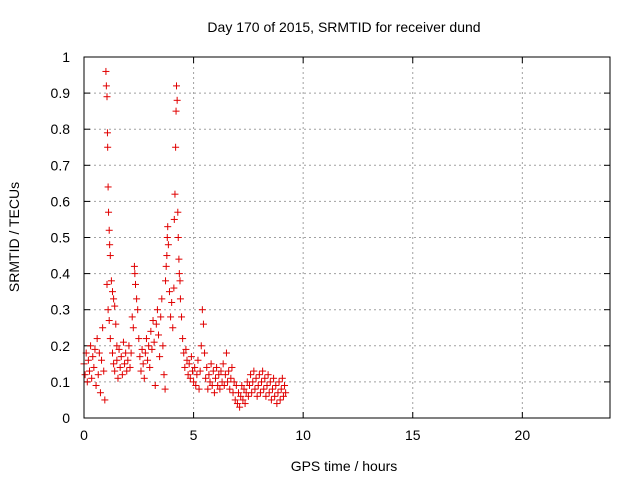 This screenshot has width=640, height=480. What do you see at coordinates (61, 238) in the screenshot?
I see `y-tick-label: 0.5` at bounding box center [61, 238].